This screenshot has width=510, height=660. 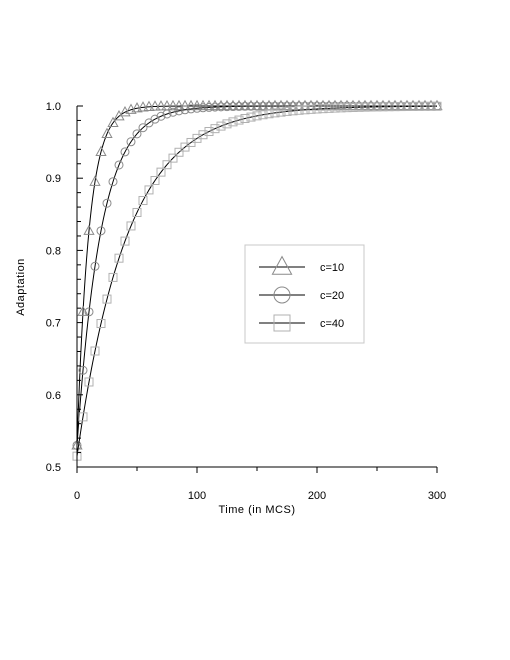 I want to click on x-axis-label: Time (in MCS), so click(x=257, y=510).